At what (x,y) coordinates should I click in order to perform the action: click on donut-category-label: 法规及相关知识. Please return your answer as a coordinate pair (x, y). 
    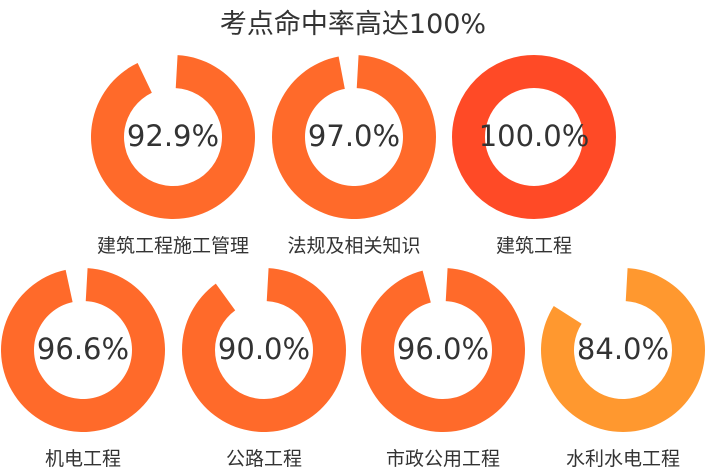
    Looking at the image, I should click on (353, 246).